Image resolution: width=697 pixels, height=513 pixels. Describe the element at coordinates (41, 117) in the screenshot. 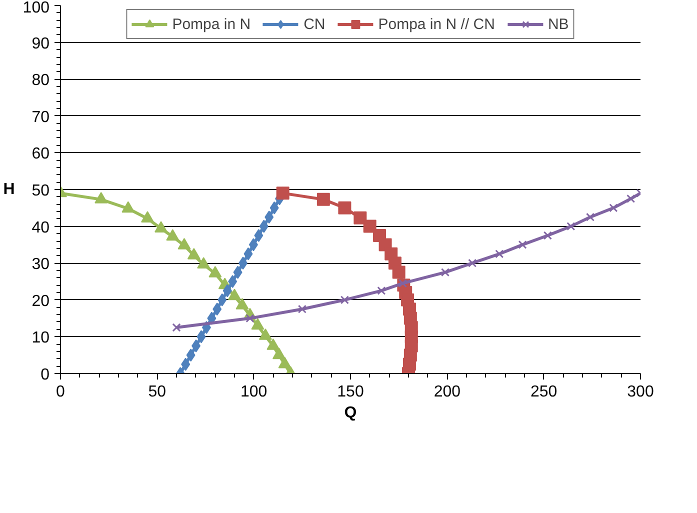

I see `y-tick-label: 70` at that location.